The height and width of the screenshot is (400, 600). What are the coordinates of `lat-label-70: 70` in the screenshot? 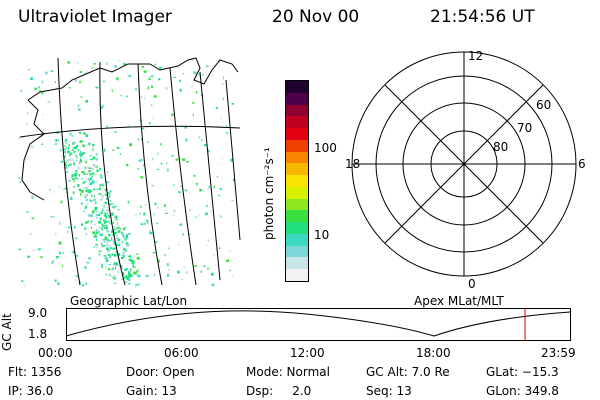 It's located at (524, 128).